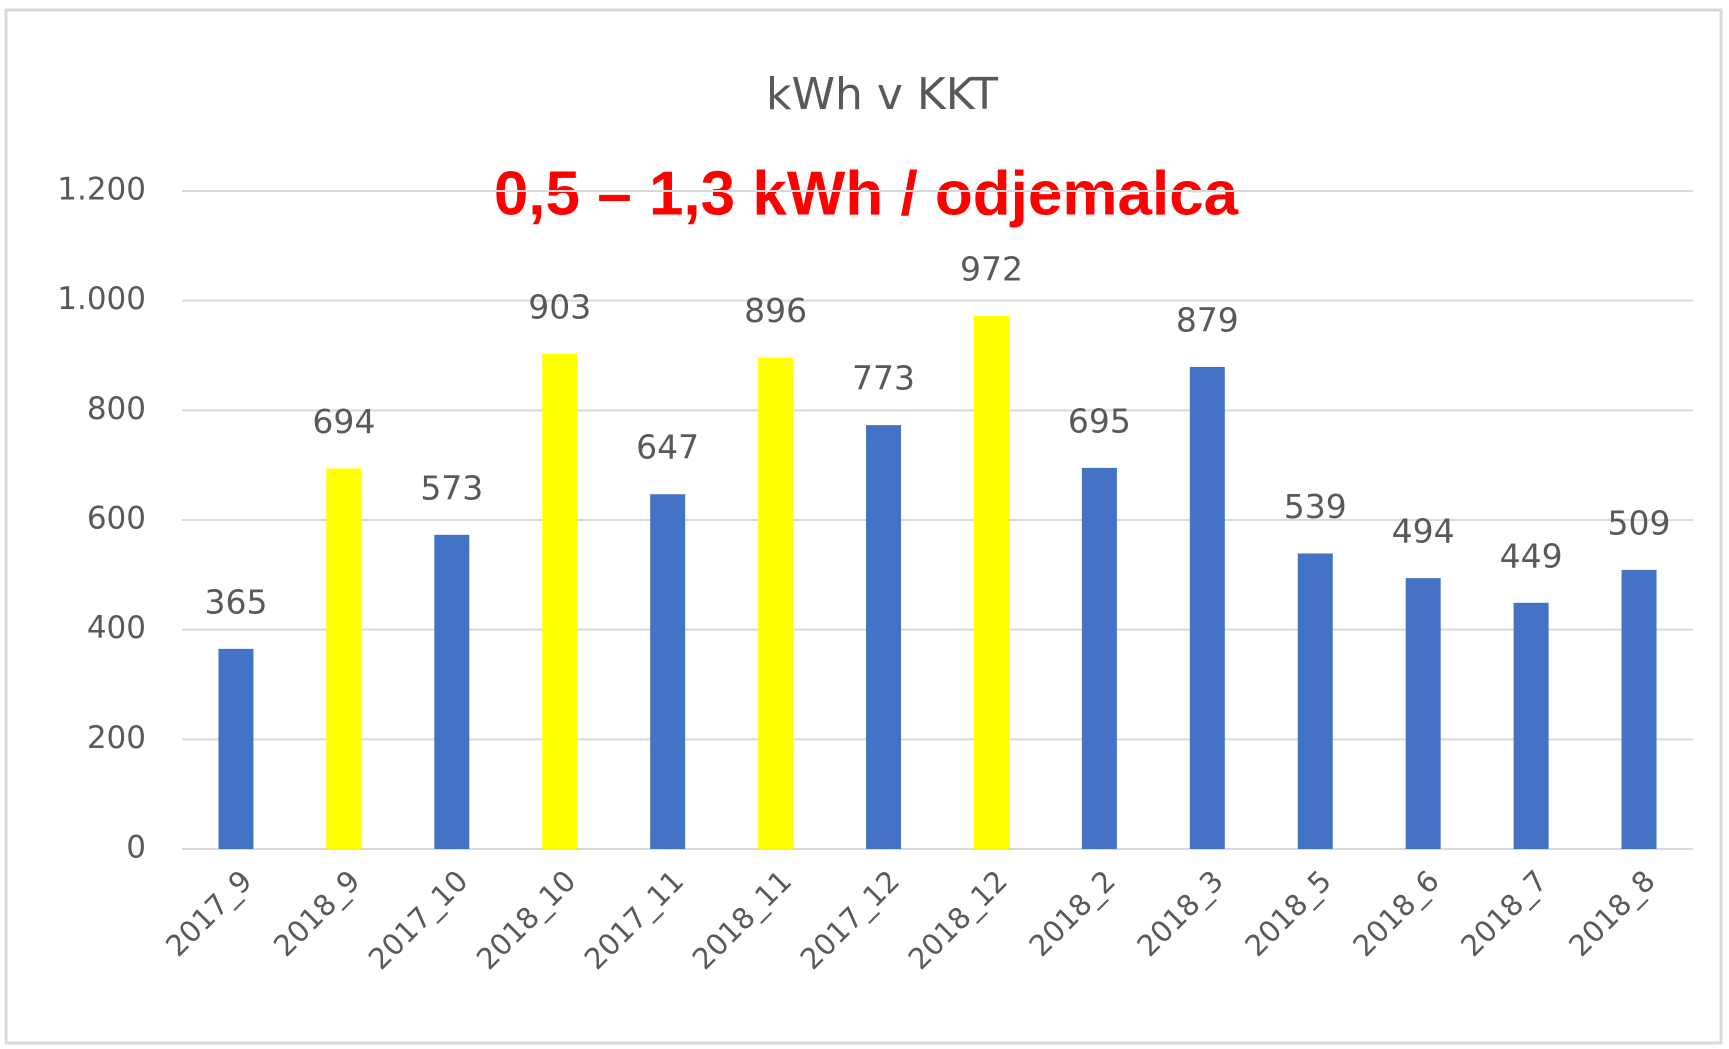  What do you see at coordinates (116, 628) in the screenshot?
I see `y-tick-label: 400` at bounding box center [116, 628].